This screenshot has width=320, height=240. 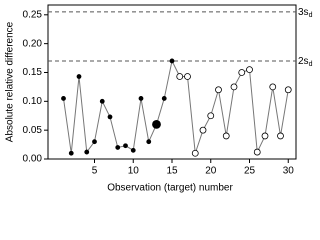 What do you see at coordinates (211, 171) in the screenshot?
I see `x-tick-label: 20` at bounding box center [211, 171].